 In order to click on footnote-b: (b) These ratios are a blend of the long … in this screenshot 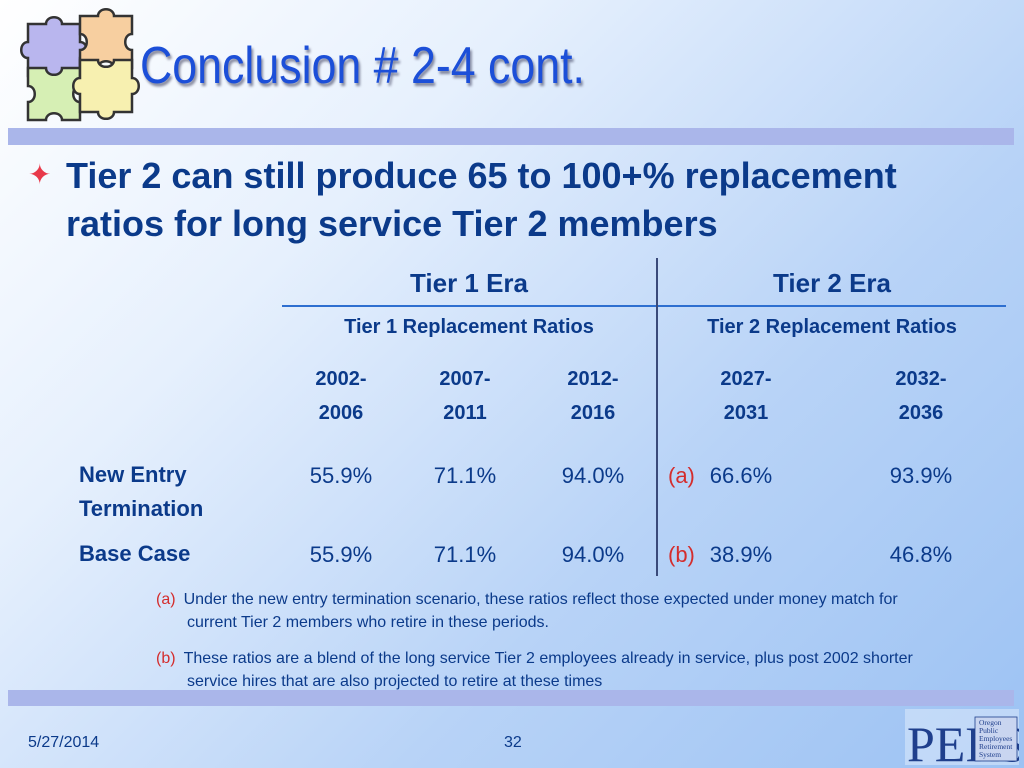, I will do `click(534, 670)`.